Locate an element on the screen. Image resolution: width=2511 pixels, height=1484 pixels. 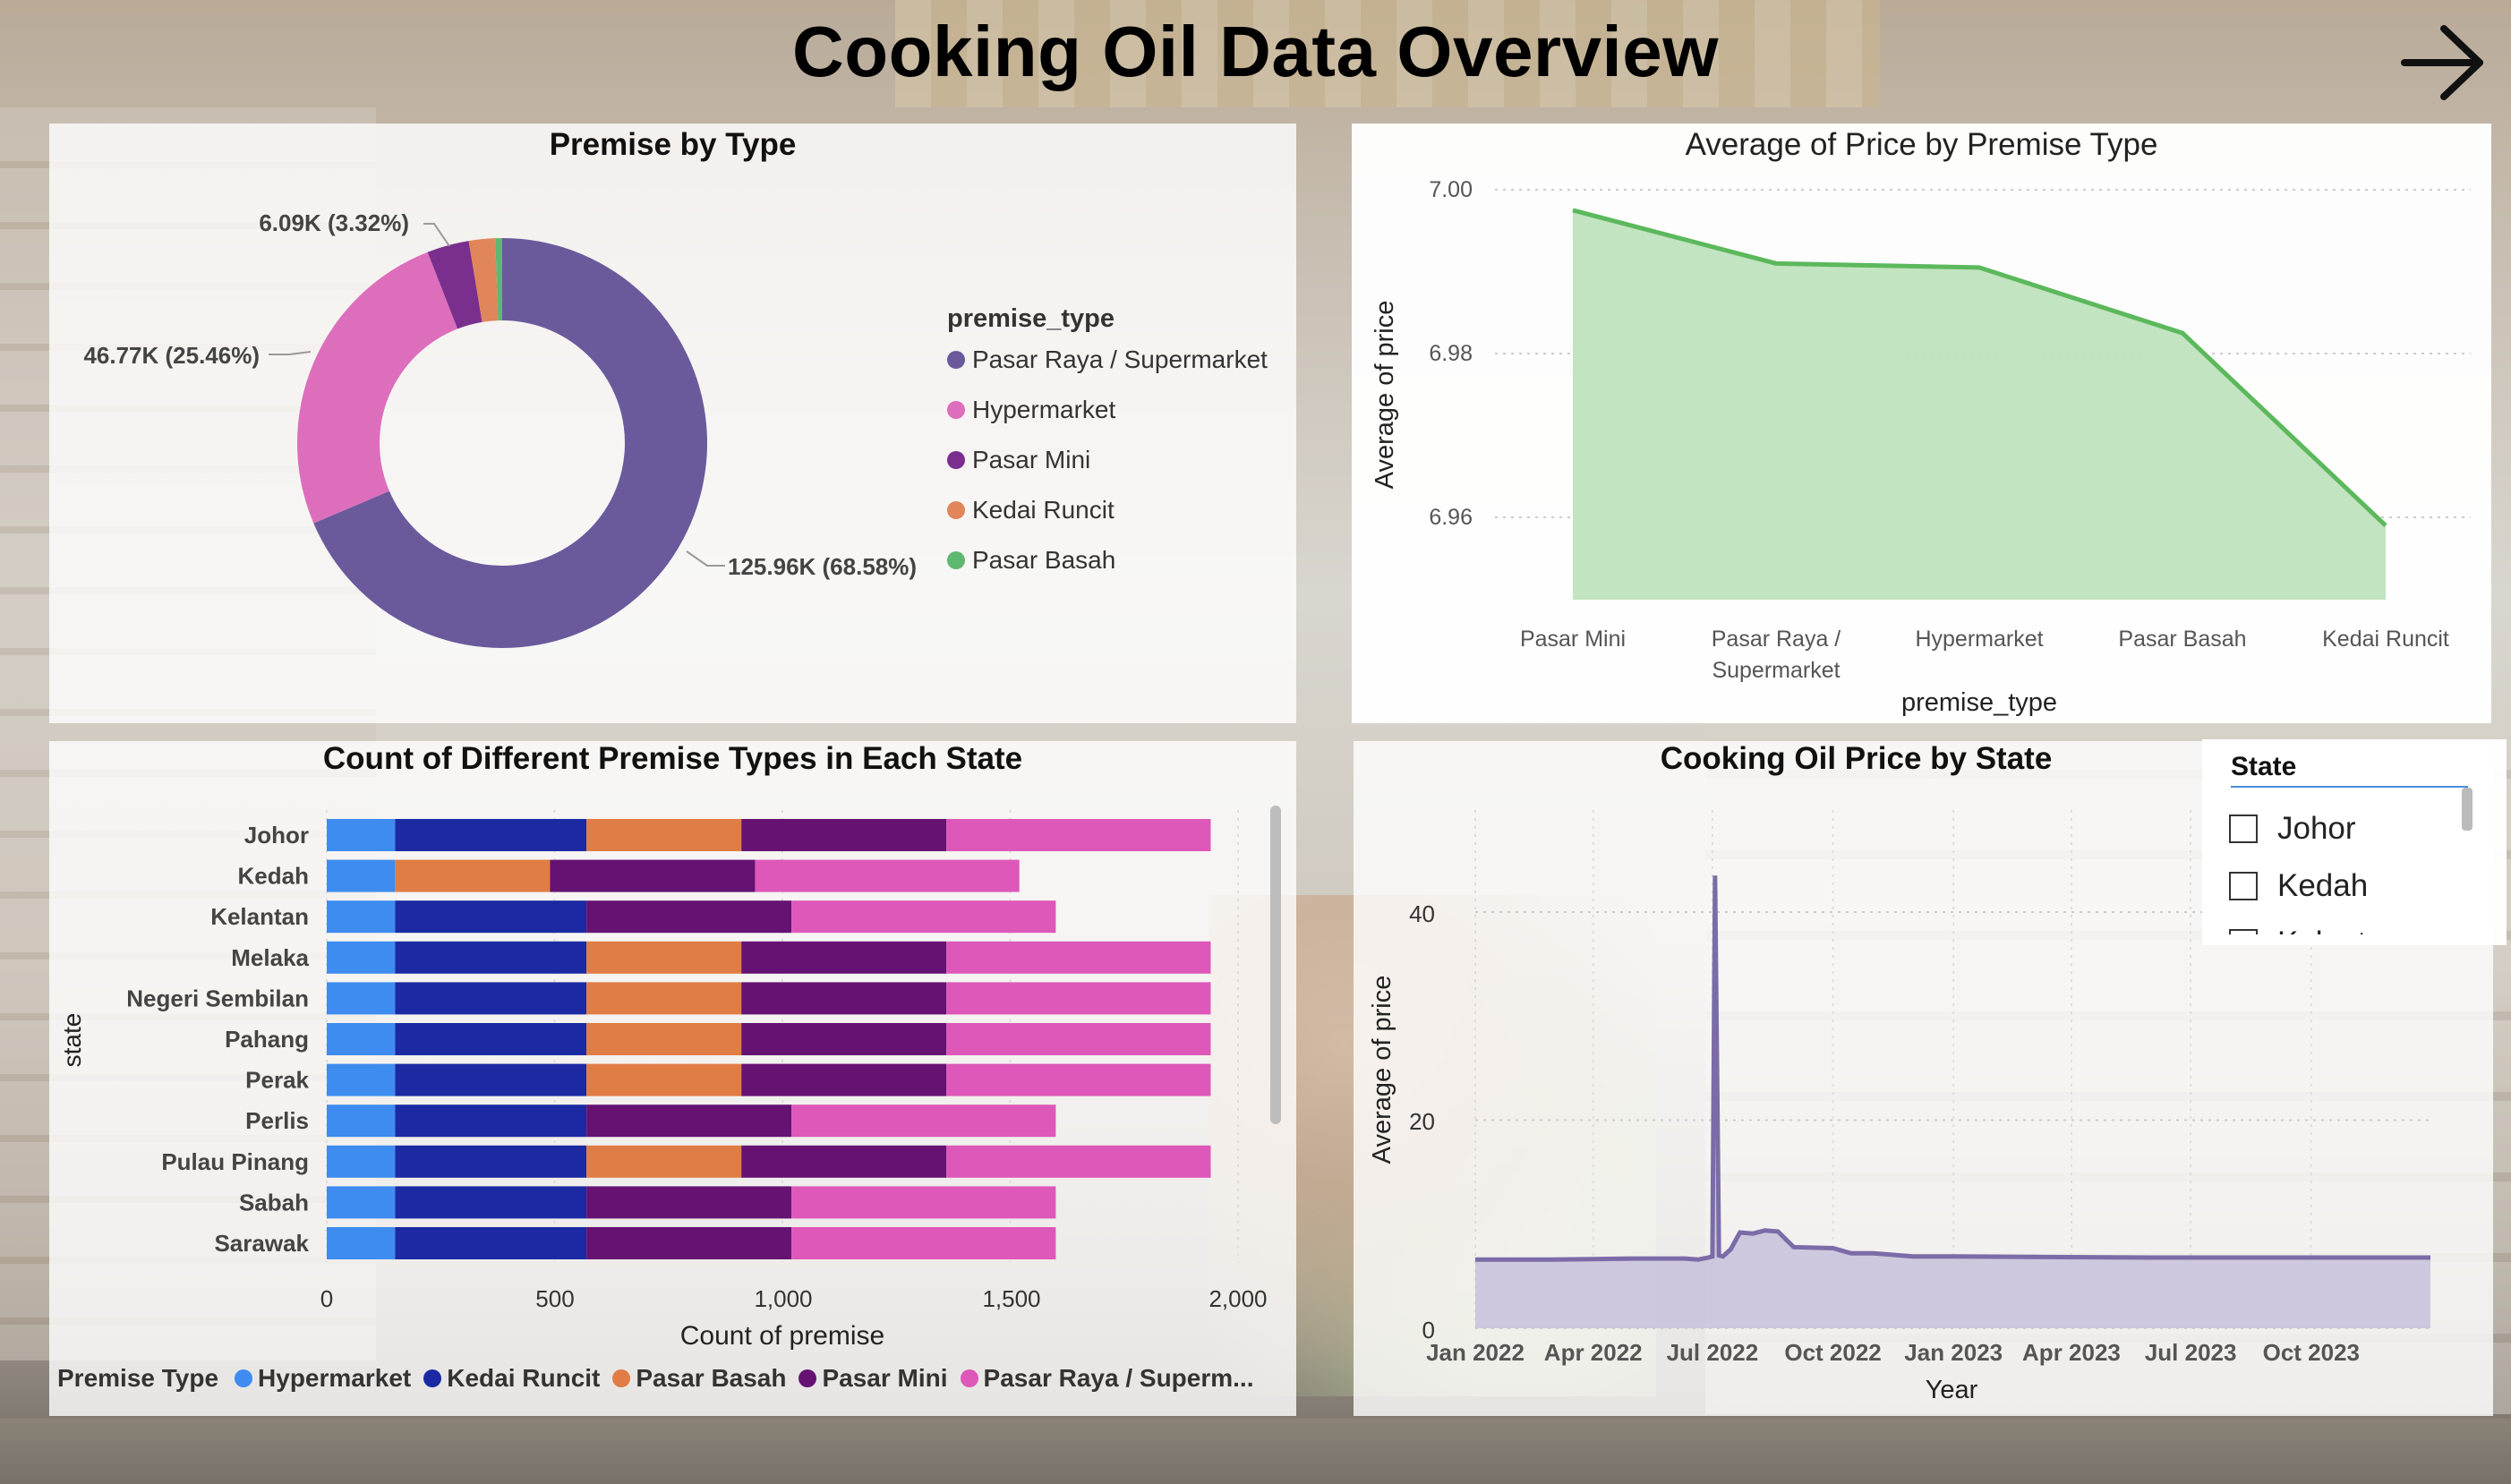
area-fill is located at coordinates (1980, 404).